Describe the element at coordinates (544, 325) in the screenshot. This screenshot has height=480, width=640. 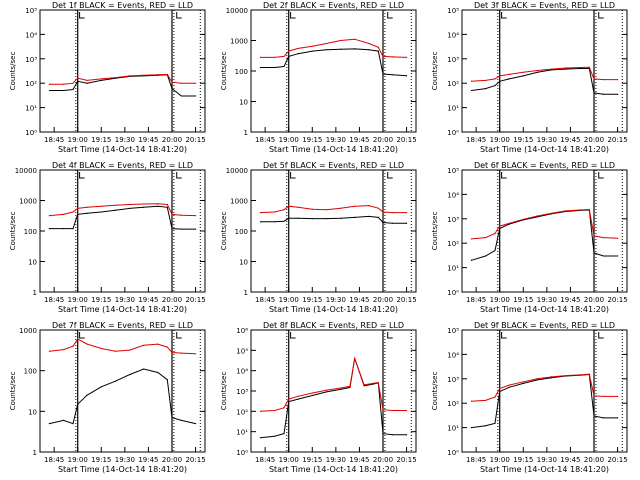
I see `panel-title: Det 9f BLACK = Events, RED = LLD` at that location.